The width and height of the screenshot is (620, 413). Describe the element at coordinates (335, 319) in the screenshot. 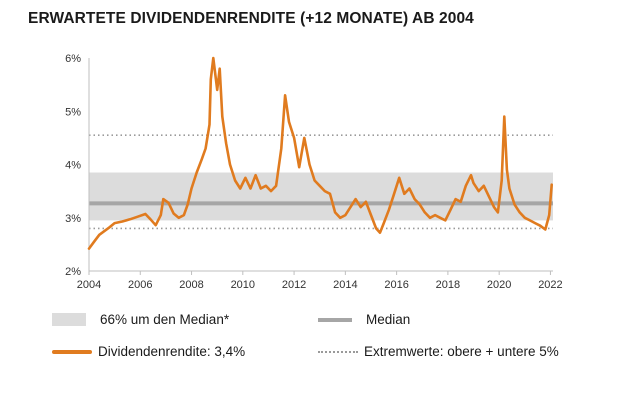

I see `median-swatch` at that location.